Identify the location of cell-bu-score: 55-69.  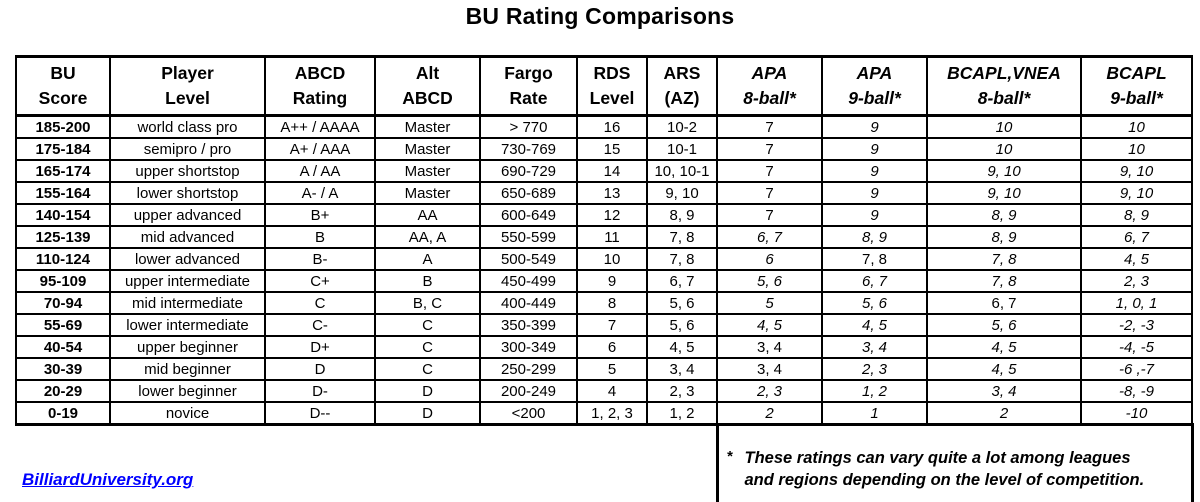
(63, 325).